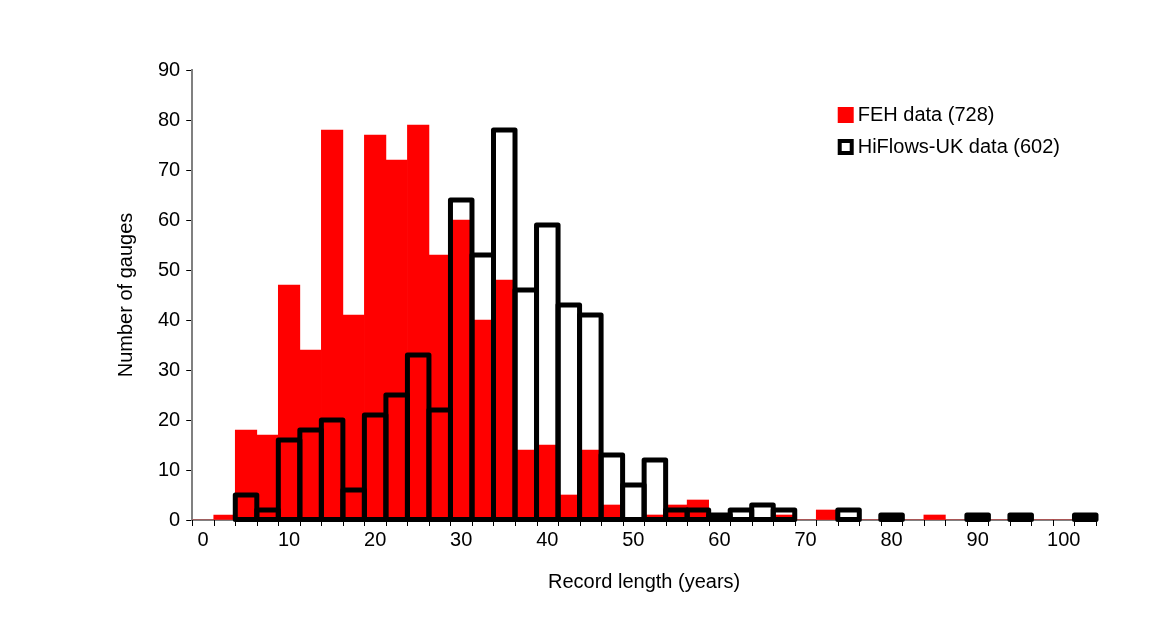 The width and height of the screenshot is (1174, 643). Describe the element at coordinates (203, 538) in the screenshot. I see `x-tick-label: 0` at that location.